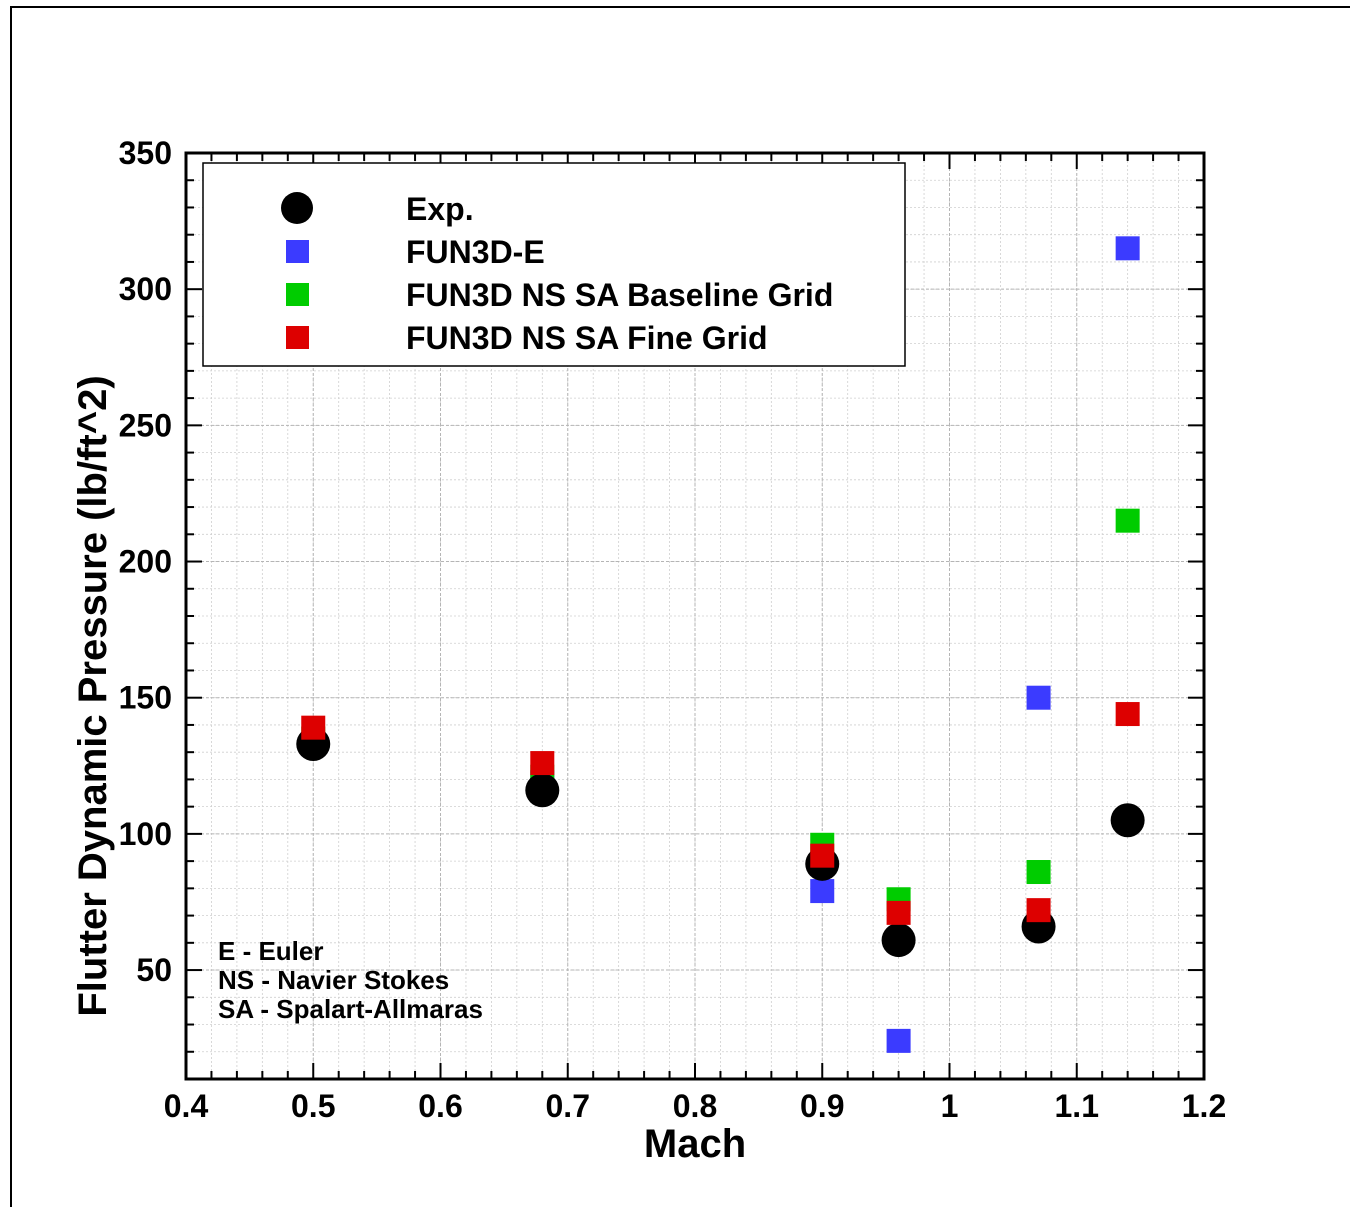 The image size is (1350, 1207). What do you see at coordinates (587, 338) in the screenshot?
I see `legend-label: FUN3D NS SA Fine Grid` at bounding box center [587, 338].